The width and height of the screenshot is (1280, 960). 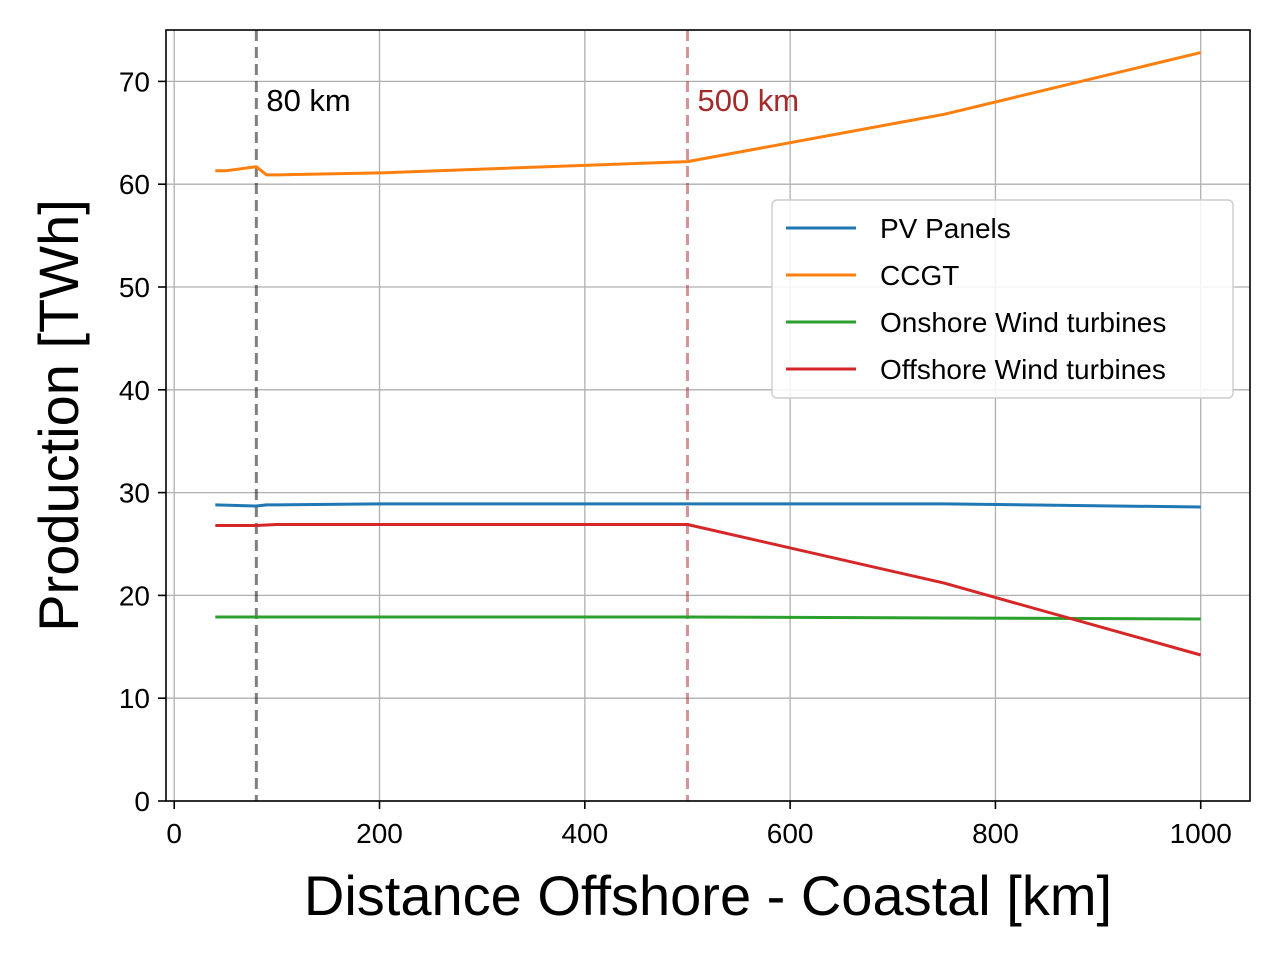 I want to click on series-line-pv-panels, so click(x=708, y=505).